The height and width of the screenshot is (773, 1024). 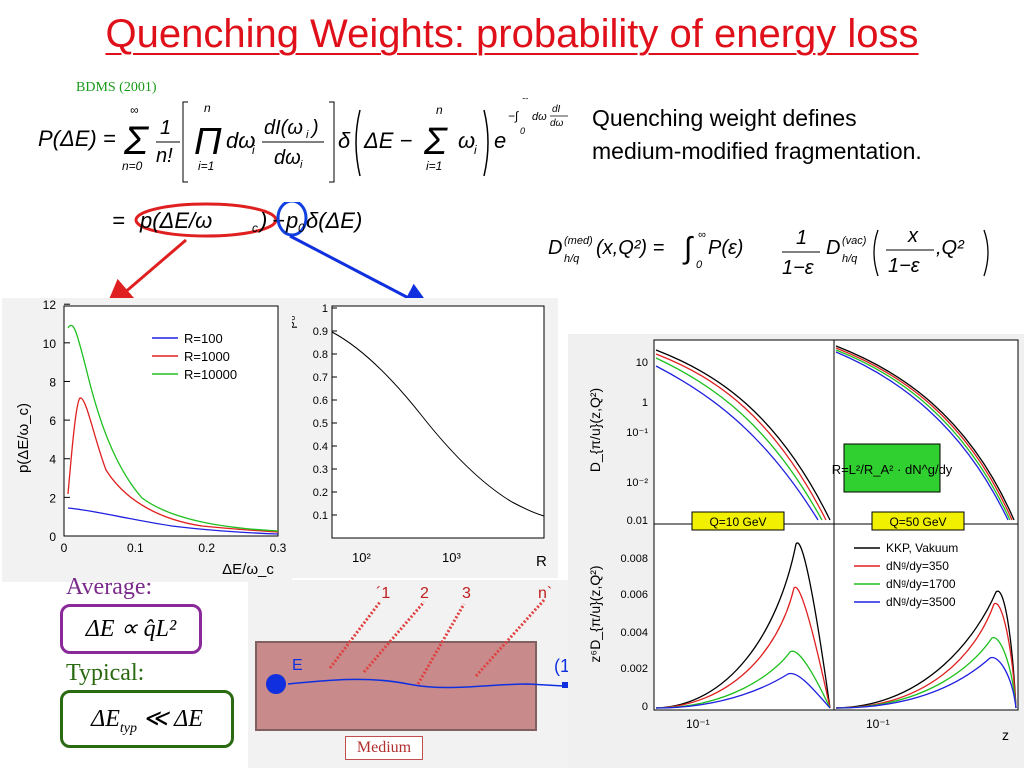 What do you see at coordinates (320, 401) in the screenshot?
I see `plot-right-ytick: 0.6` at bounding box center [320, 401].